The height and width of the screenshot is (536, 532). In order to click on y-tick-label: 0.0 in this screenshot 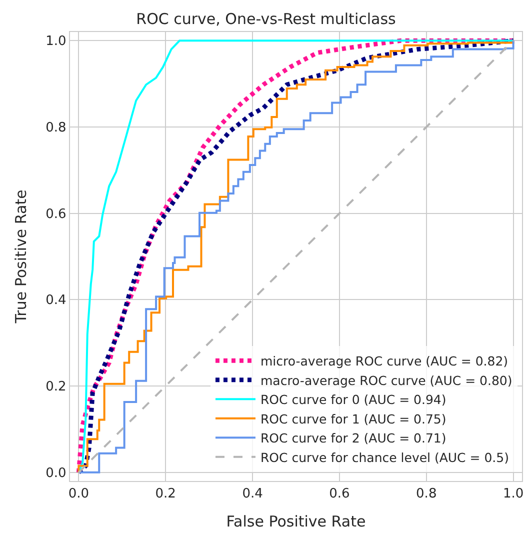, I will do `click(56, 473)`.